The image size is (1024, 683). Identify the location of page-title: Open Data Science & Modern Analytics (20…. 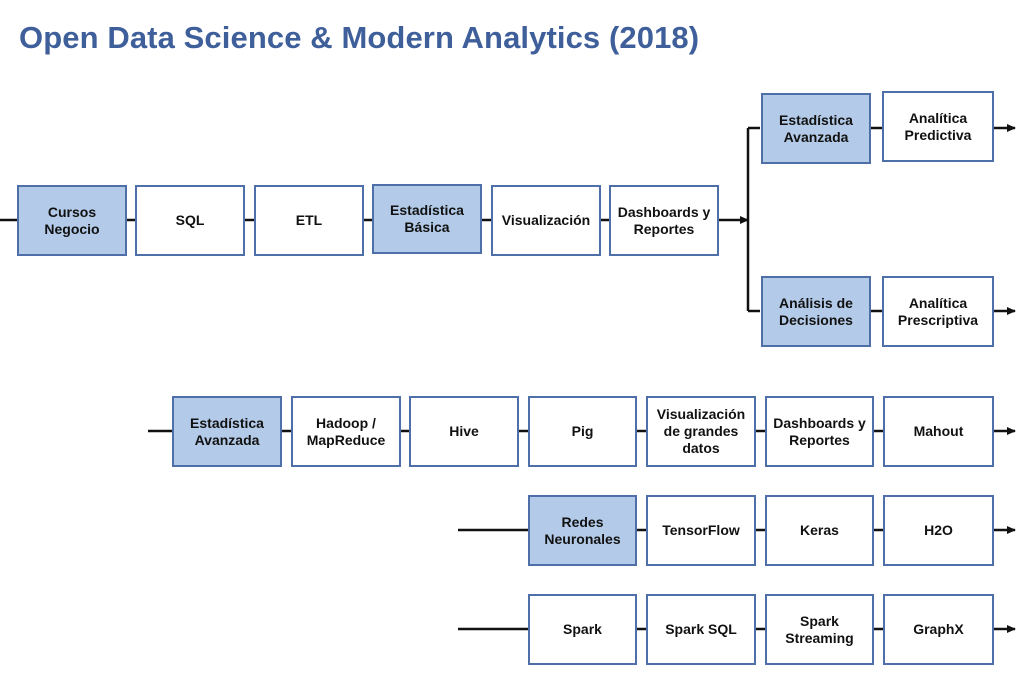
(359, 37).